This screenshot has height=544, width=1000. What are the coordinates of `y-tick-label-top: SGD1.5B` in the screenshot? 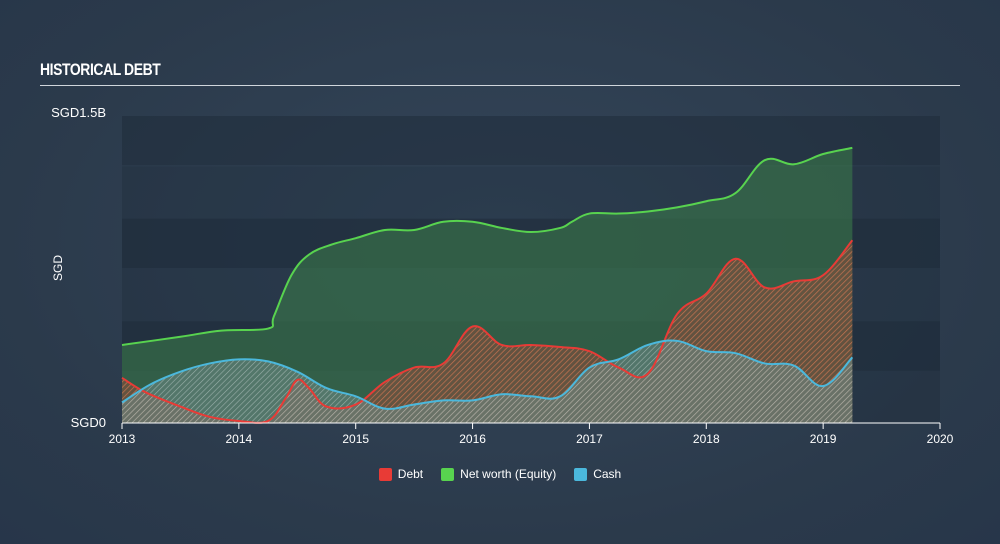 It's located at (78, 112).